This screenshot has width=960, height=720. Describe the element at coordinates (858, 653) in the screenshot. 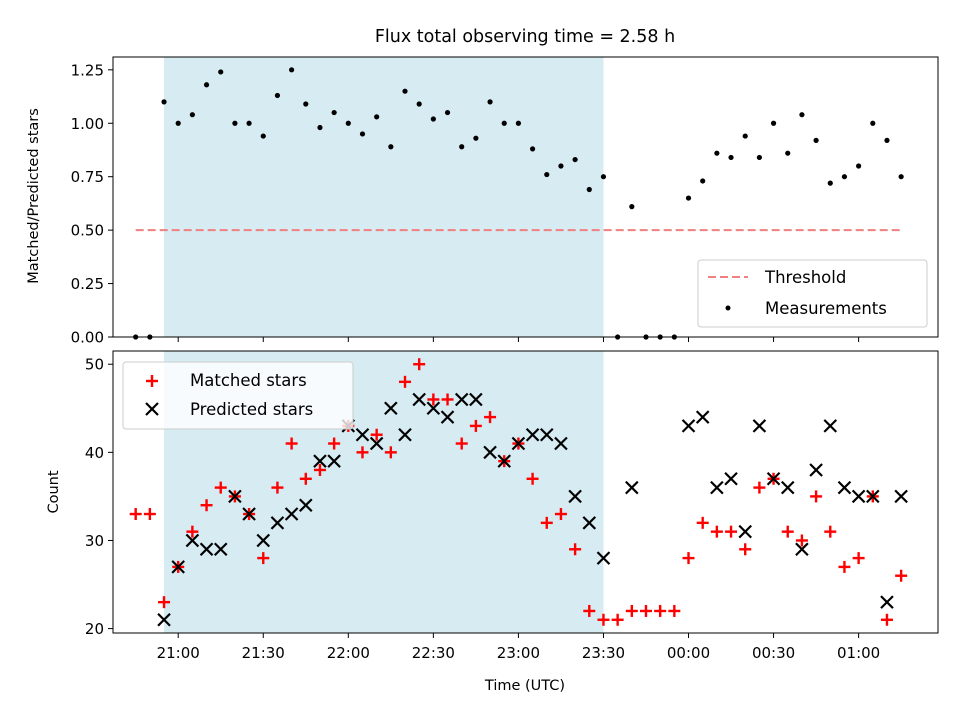

I see `x-tick-label: 01:00` at that location.